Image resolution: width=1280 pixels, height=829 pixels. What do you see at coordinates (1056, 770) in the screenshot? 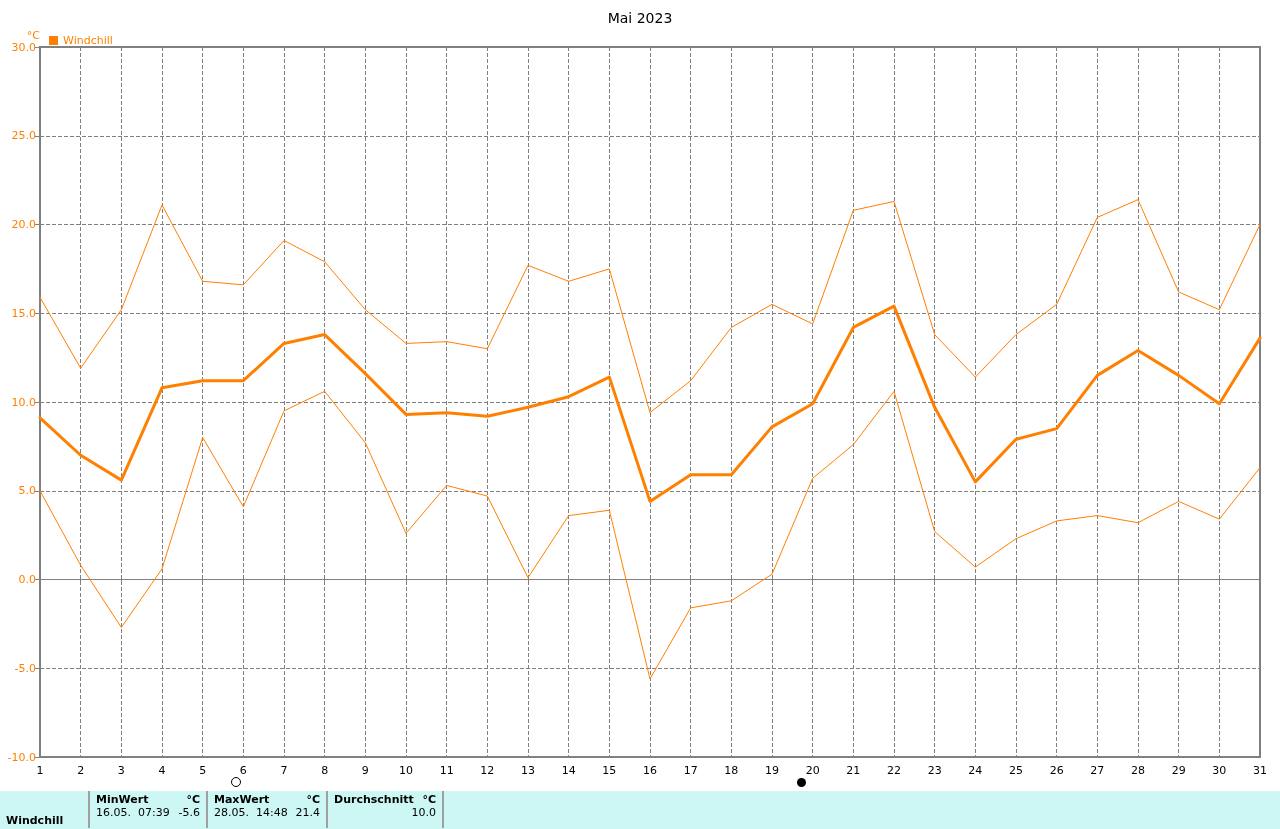
I see `x-tick-label: 26` at bounding box center [1056, 770].